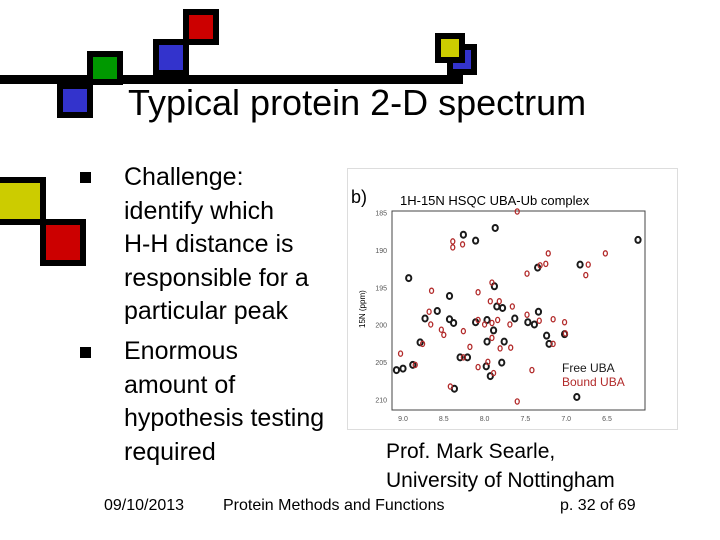 The height and width of the screenshot is (540, 720). Describe the element at coordinates (184, 177) in the screenshot. I see `bullet-line: Challenge:` at that location.